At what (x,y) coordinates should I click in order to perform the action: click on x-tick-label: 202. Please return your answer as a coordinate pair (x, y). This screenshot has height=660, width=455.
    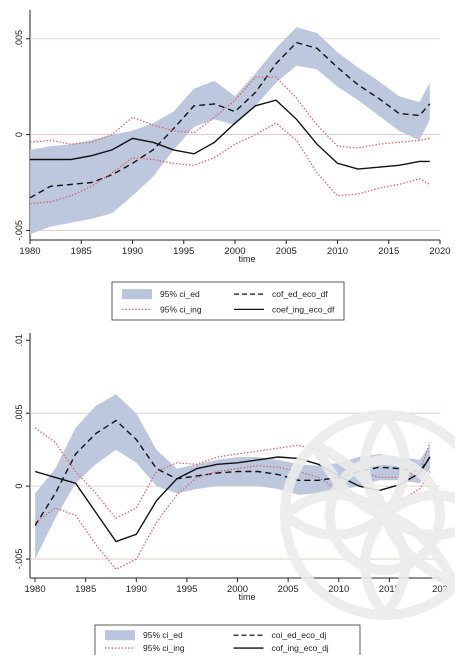
    Looking at the image, I should click on (440, 589).